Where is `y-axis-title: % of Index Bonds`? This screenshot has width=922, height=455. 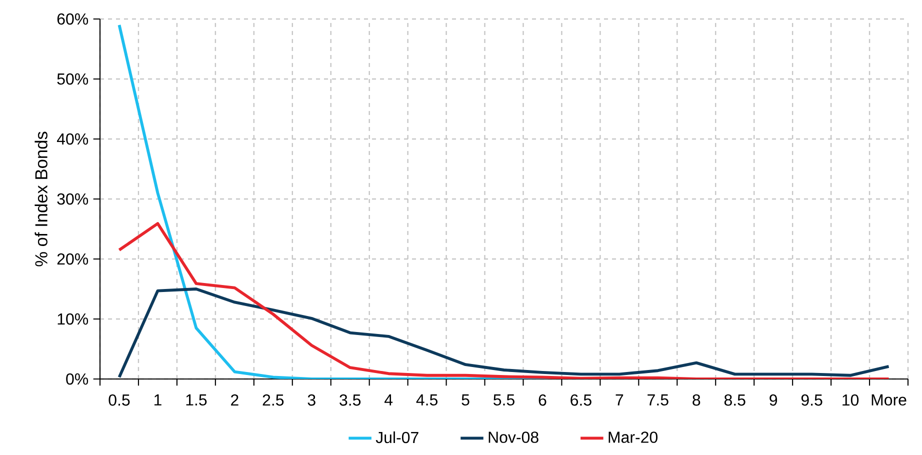
y-axis-title: % of Index Bonds is located at coordinates (41, 199).